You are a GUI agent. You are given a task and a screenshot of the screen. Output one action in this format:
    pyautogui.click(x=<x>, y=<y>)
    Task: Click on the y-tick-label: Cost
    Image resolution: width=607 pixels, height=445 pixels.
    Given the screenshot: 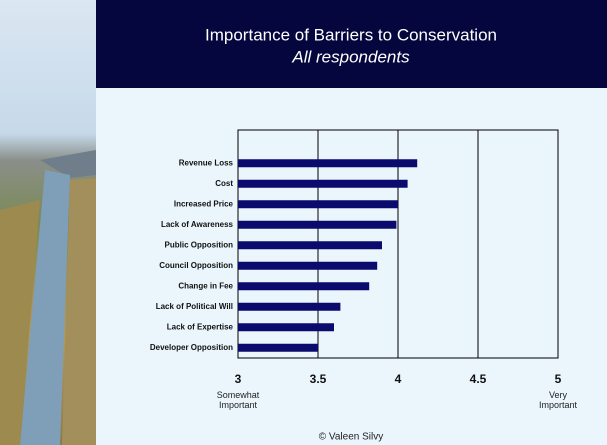 What is the action you would take?
    pyautogui.click(x=224, y=183)
    